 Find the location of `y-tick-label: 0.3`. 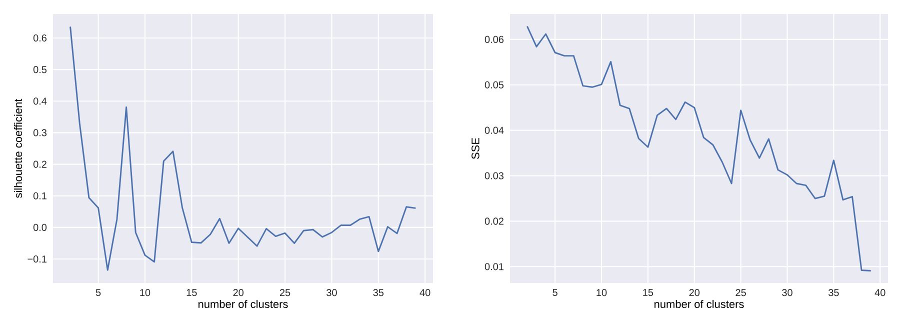

y-tick-label: 0.3 is located at coordinates (40, 132).